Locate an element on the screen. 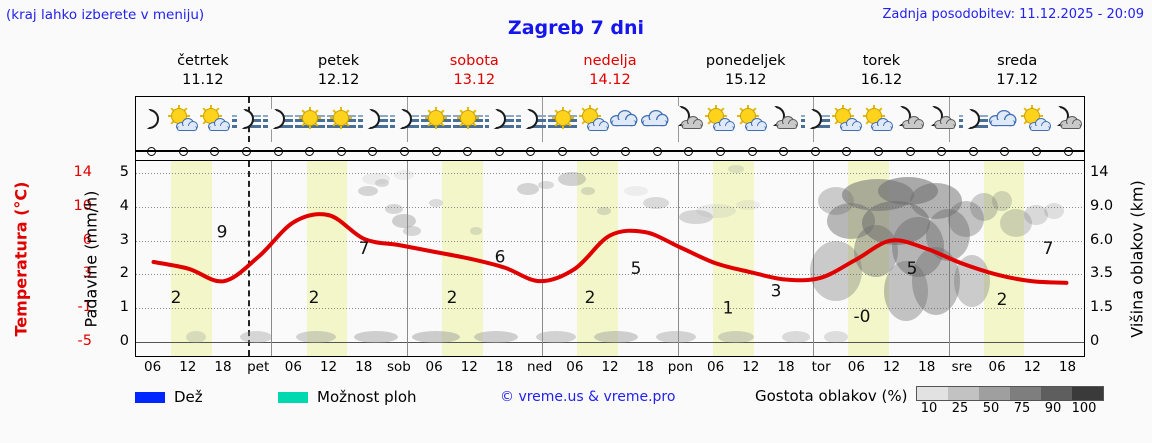 Image resolution: width=1152 pixels, height=443 pixels. day-name: torek is located at coordinates (881, 61).